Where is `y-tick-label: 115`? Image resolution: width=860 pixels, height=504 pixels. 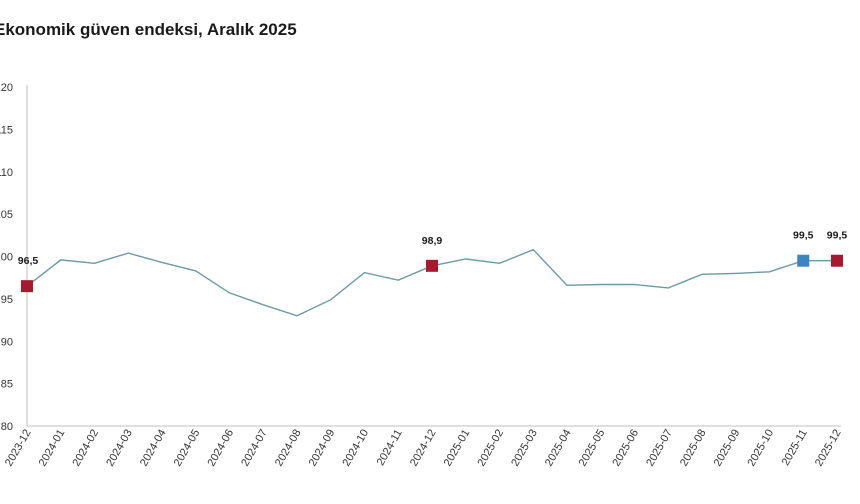
y-tick-label: 115 is located at coordinates (6, 130).